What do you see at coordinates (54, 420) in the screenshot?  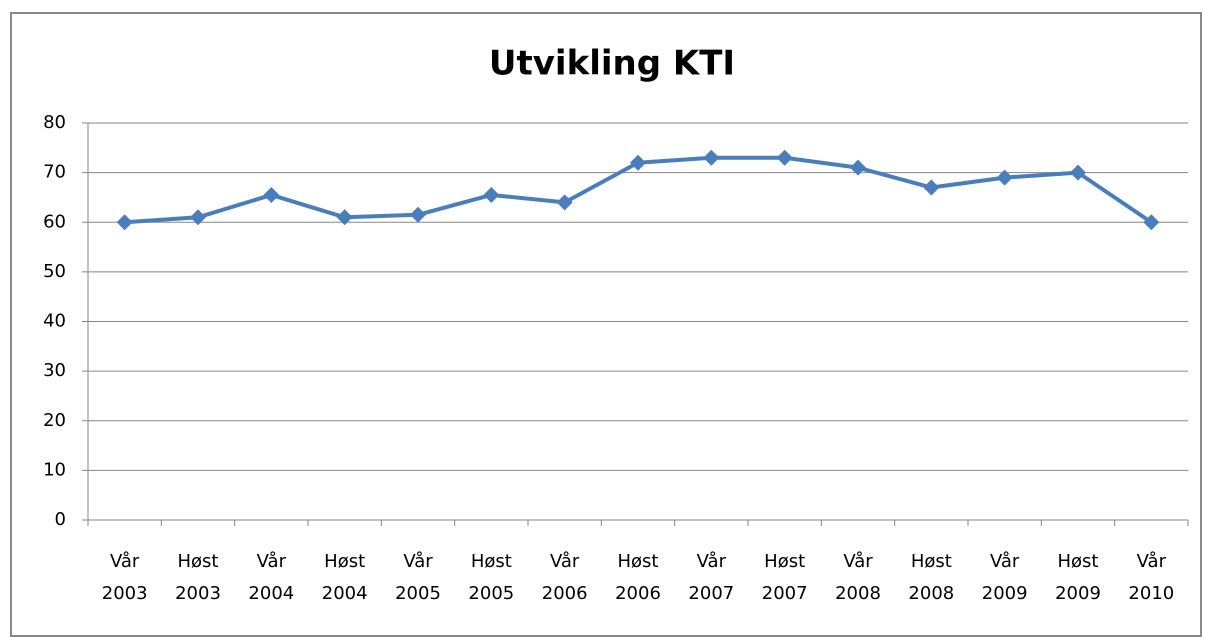 I see `y-tick-label: 20` at bounding box center [54, 420].